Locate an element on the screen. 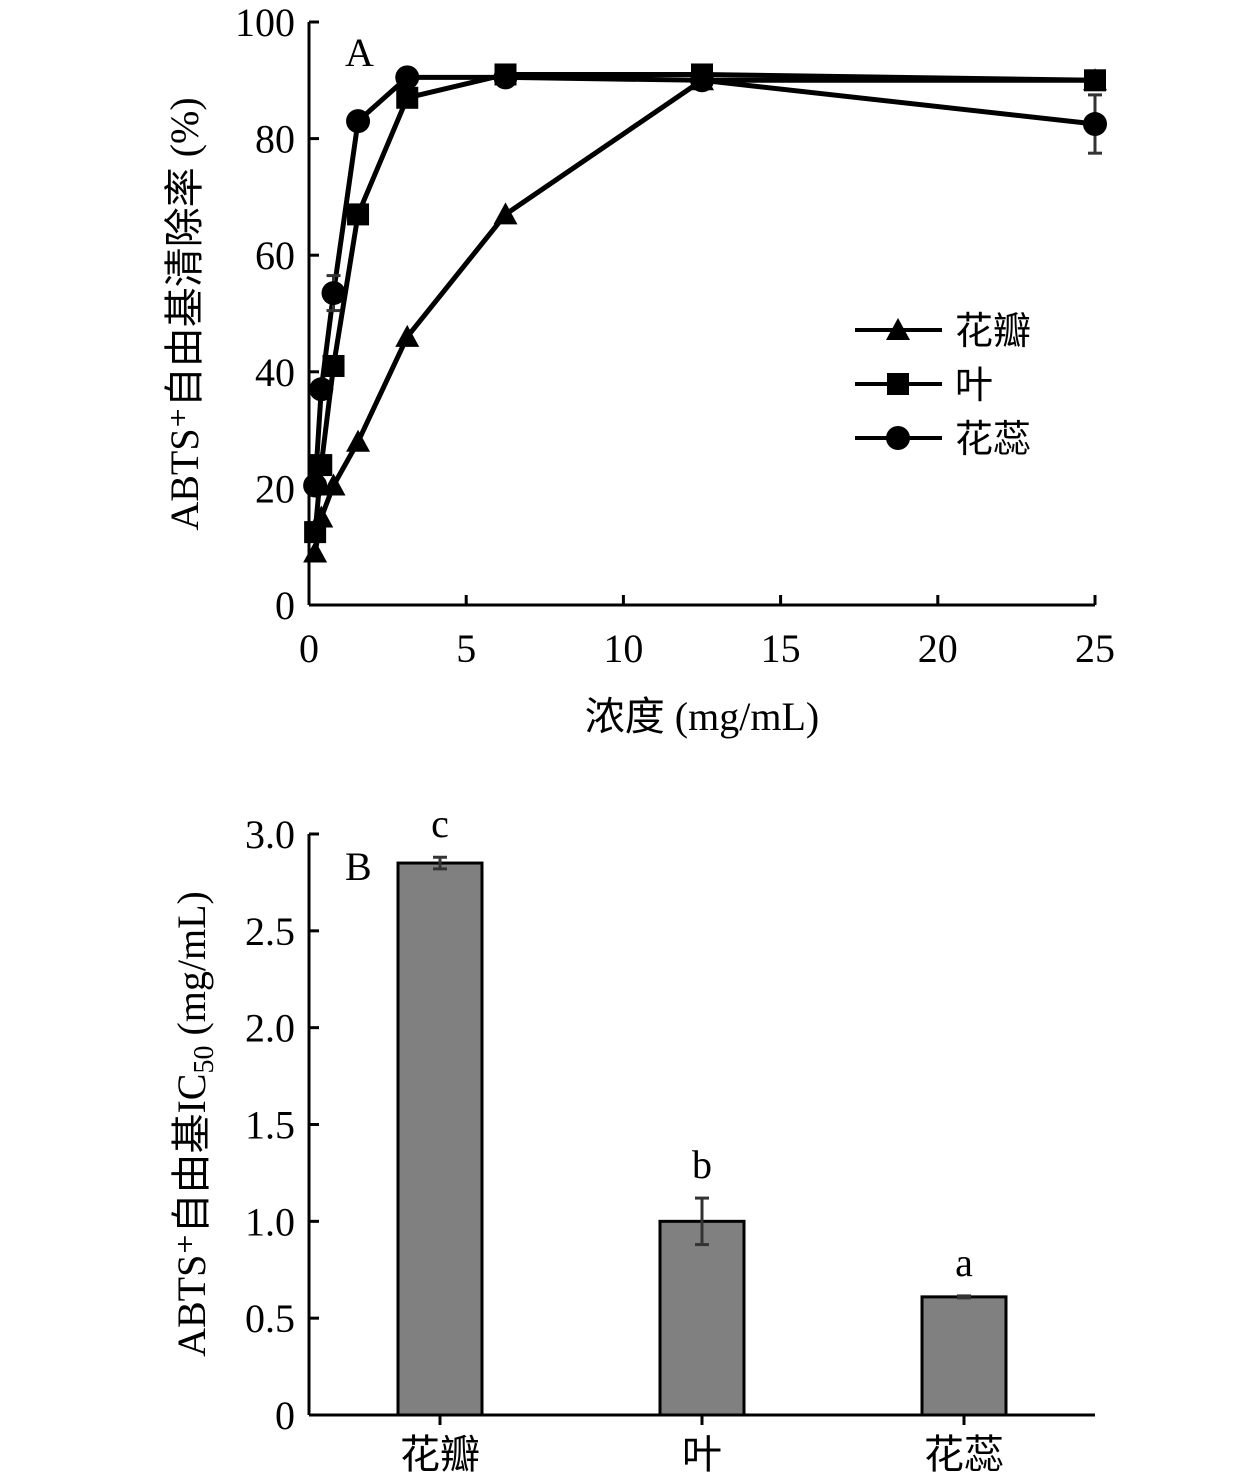 The width and height of the screenshot is (1260, 1482). legend-label: 叶 is located at coordinates (974, 386).